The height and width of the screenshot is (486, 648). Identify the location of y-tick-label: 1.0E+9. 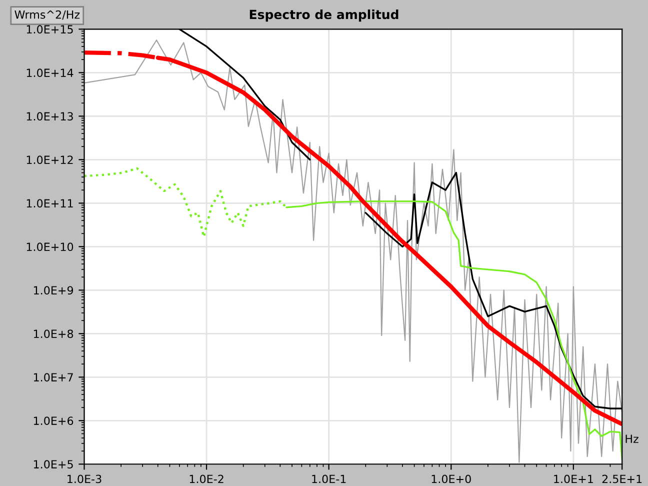
(54, 290).